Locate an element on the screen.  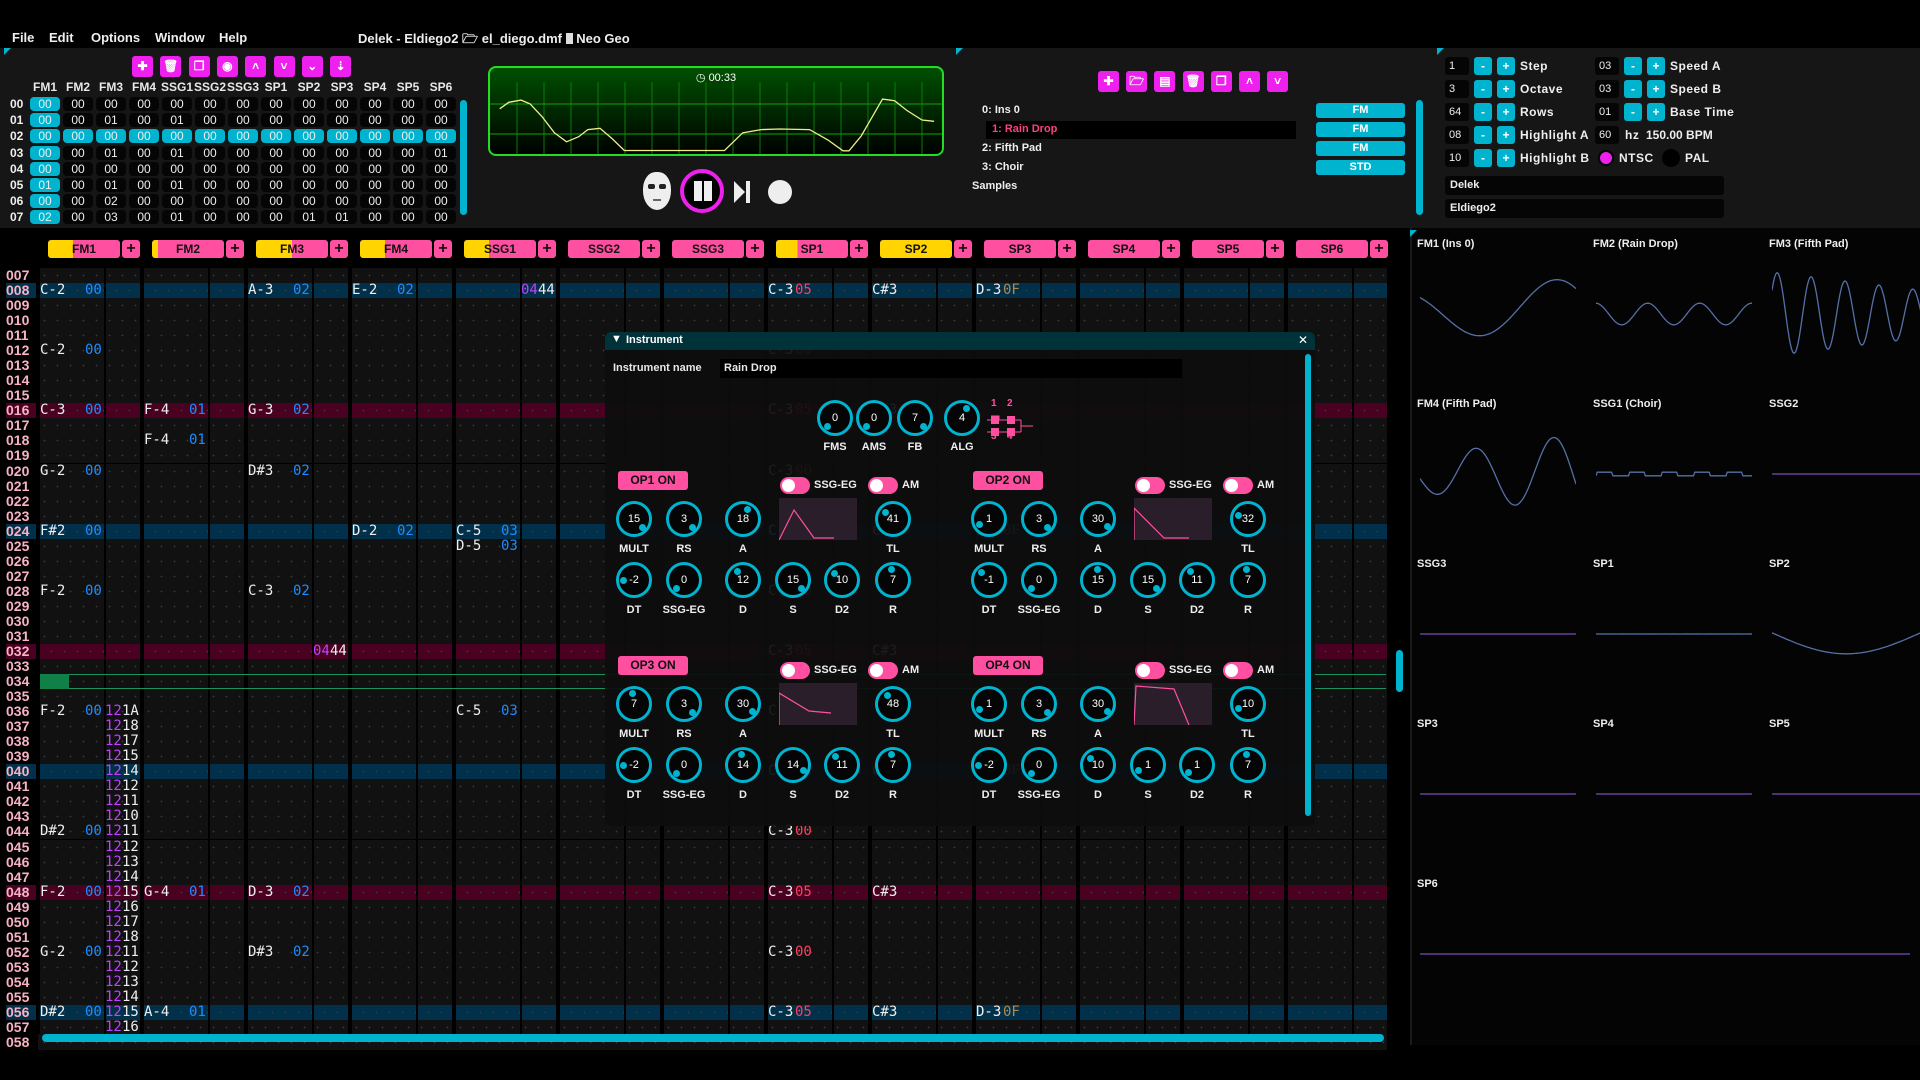
knob-d2: 1 is located at coordinates (1197, 765).